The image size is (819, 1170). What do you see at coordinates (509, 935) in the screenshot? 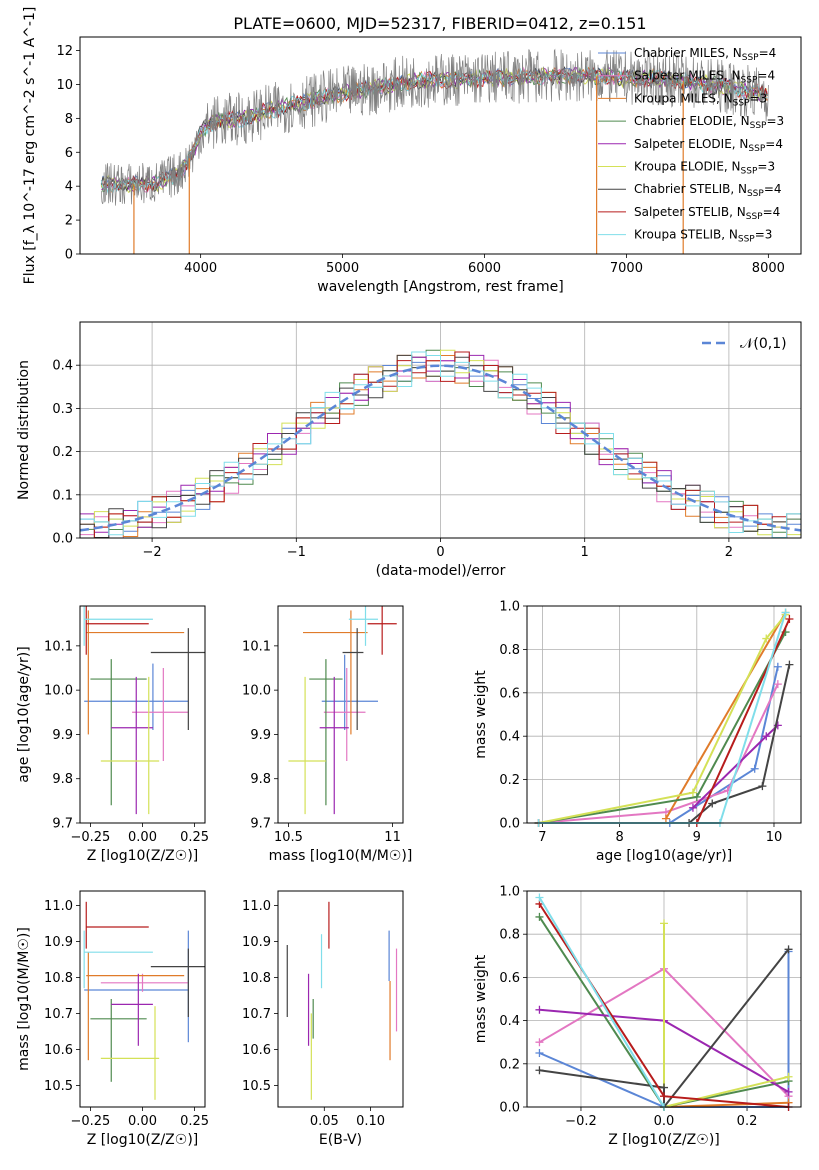
I see `y-tick-label: 0.8` at bounding box center [509, 935].